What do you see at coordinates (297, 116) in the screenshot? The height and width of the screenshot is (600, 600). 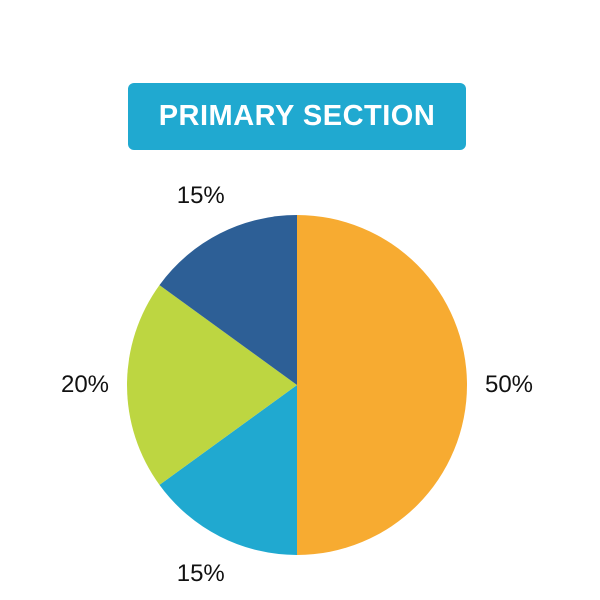 I see `chart-title: PRIMARY SECTION` at bounding box center [297, 116].